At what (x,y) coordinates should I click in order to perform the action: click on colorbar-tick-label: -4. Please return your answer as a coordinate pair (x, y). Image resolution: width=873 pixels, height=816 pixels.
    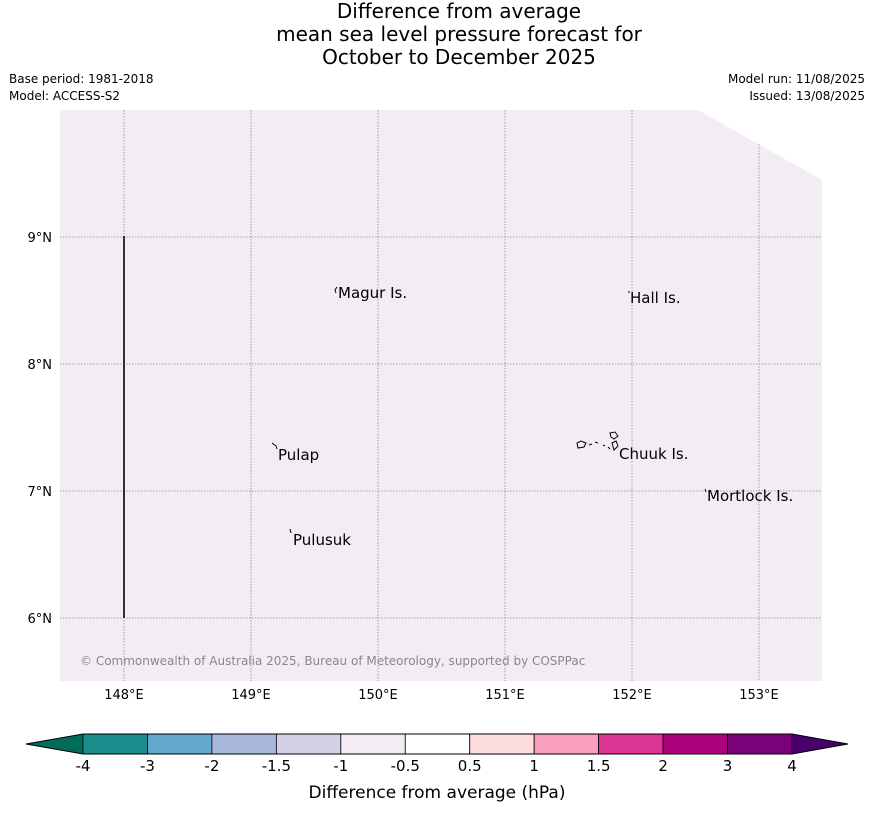
    Looking at the image, I should click on (83, 766).